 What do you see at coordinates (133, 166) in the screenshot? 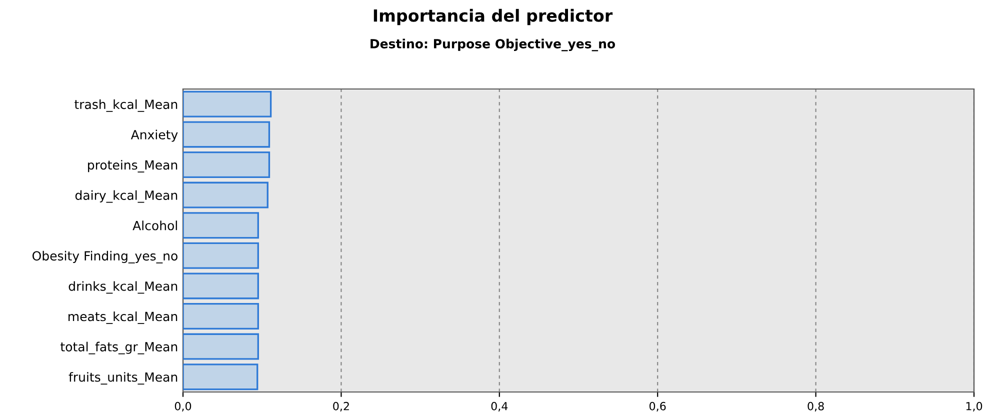
I see `y-tick-label: proteins_Mean` at bounding box center [133, 166].